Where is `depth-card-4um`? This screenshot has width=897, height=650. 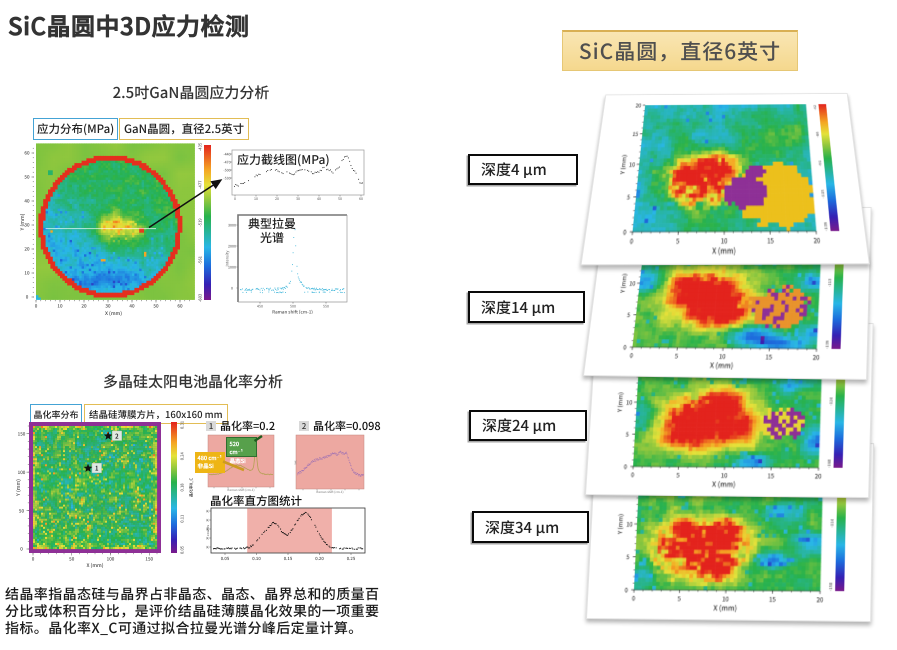 depth-card-4um is located at coordinates (726, 179).